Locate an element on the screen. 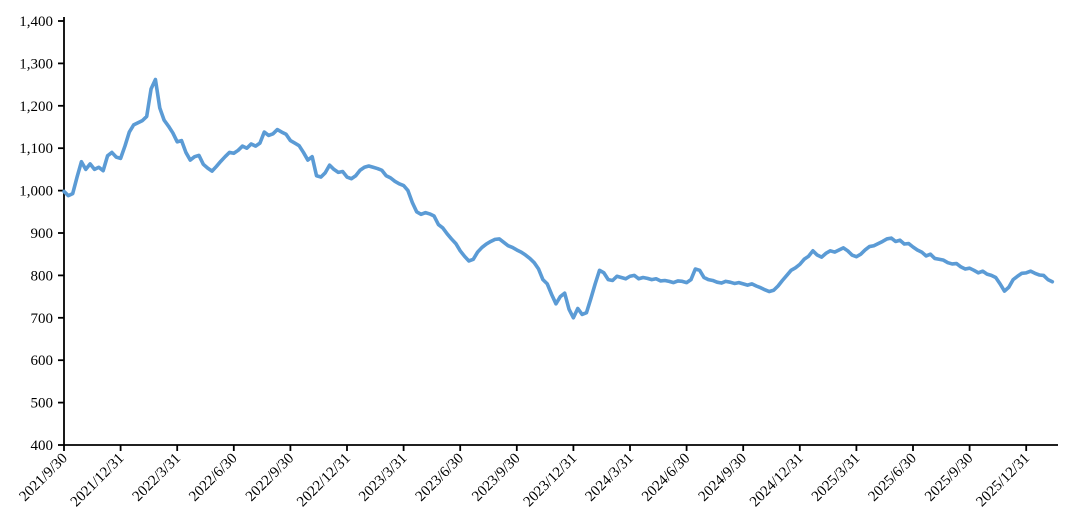 This screenshot has height=518, width=1080. x-axis-tick-label: 2024/12/31 is located at coordinates (777, 481).